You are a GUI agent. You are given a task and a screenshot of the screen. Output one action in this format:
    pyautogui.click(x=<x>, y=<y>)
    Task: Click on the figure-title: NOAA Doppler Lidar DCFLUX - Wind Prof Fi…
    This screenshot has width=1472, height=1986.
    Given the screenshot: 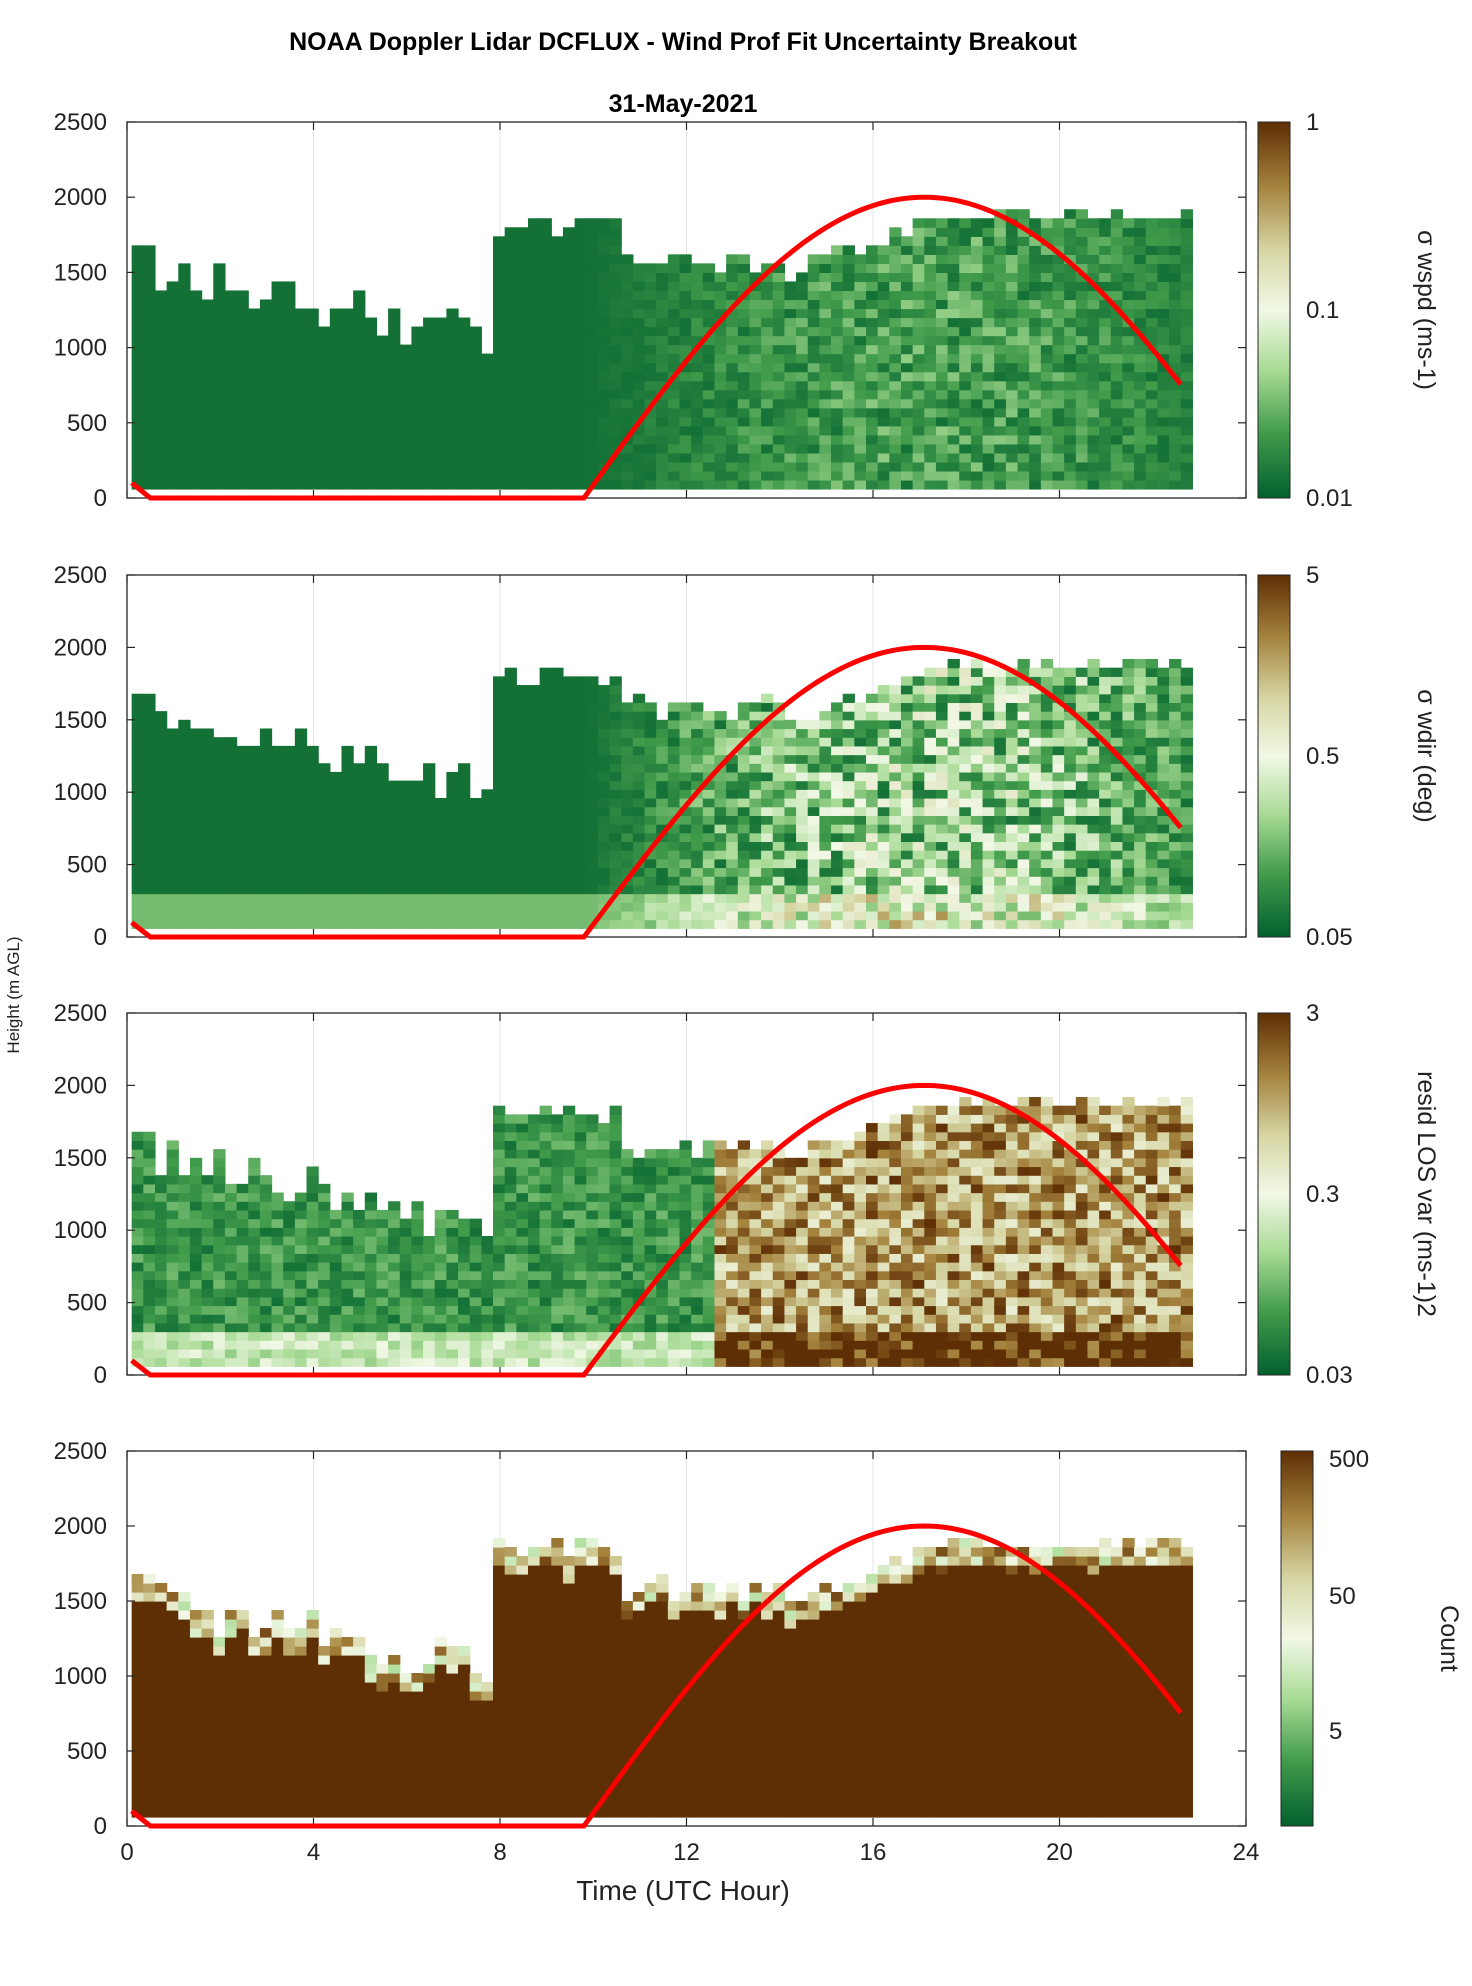 What is the action you would take?
    pyautogui.click(x=683, y=42)
    